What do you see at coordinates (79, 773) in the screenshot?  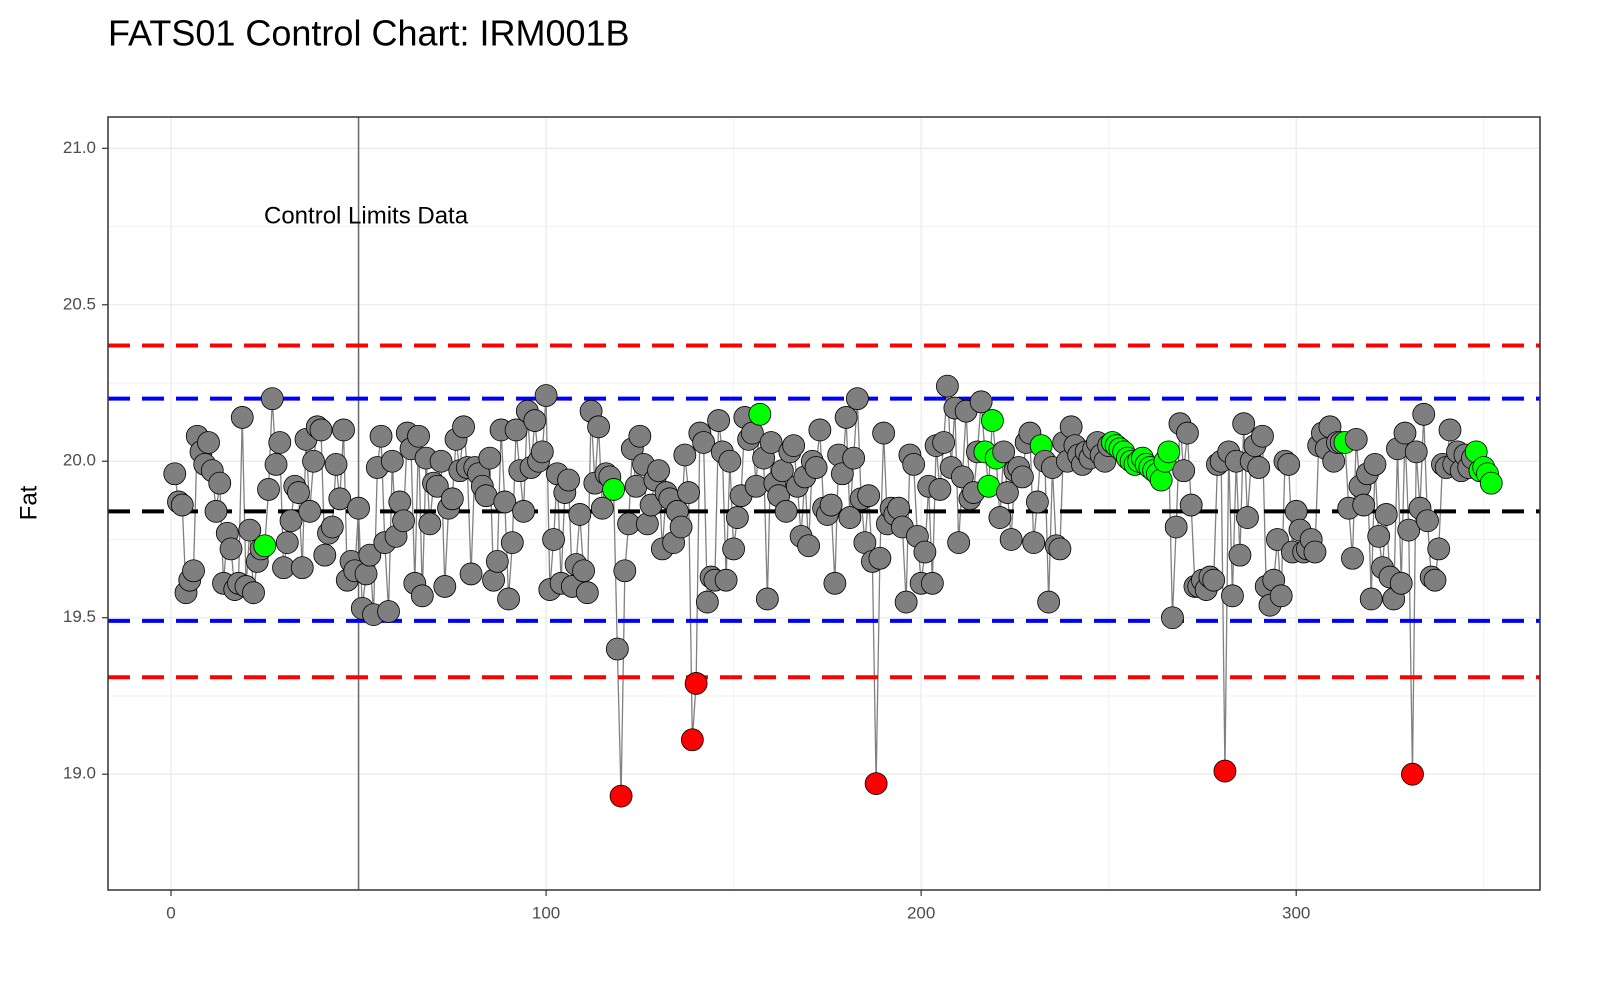 I see `y-tick-label: 19.0` at bounding box center [79, 773].